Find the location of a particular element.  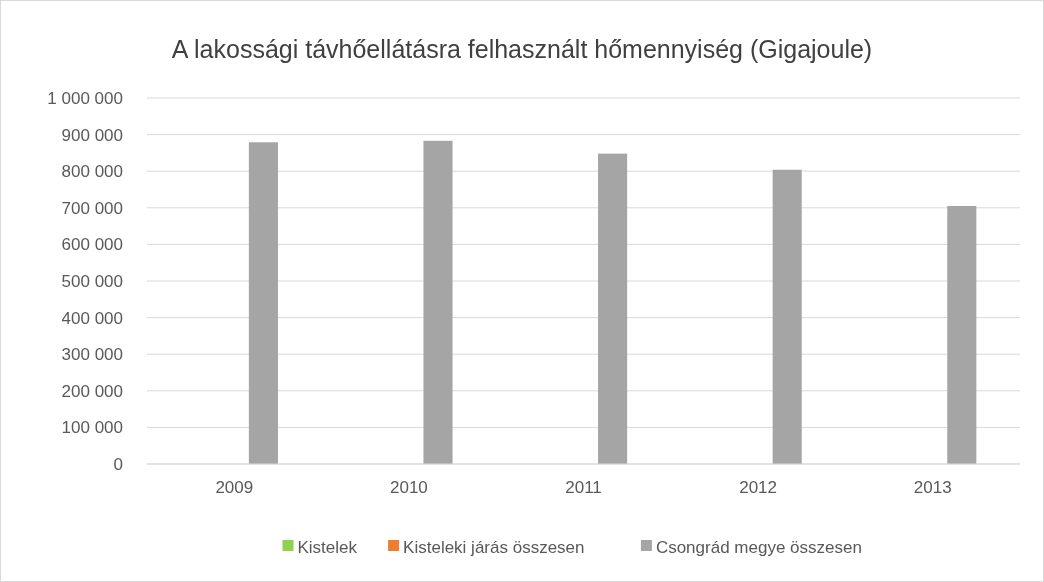

chart-title: A lakossági távhőellátásra felhasznált hőmennyiség (Gigajoule) is located at coordinates (522, 49).